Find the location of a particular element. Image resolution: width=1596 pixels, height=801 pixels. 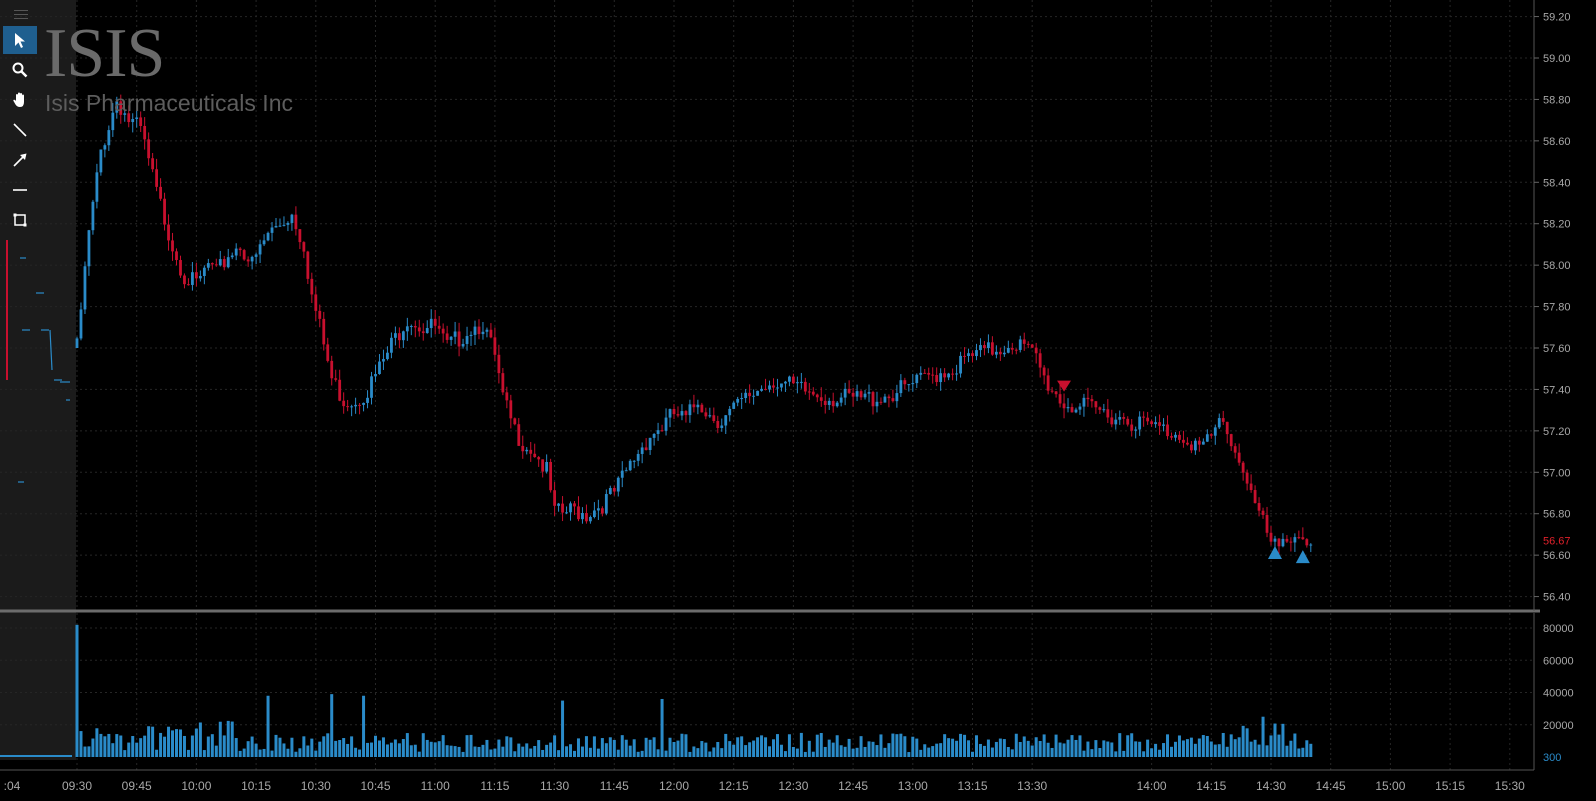

price-axis-label: 58.60 is located at coordinates (1557, 142).